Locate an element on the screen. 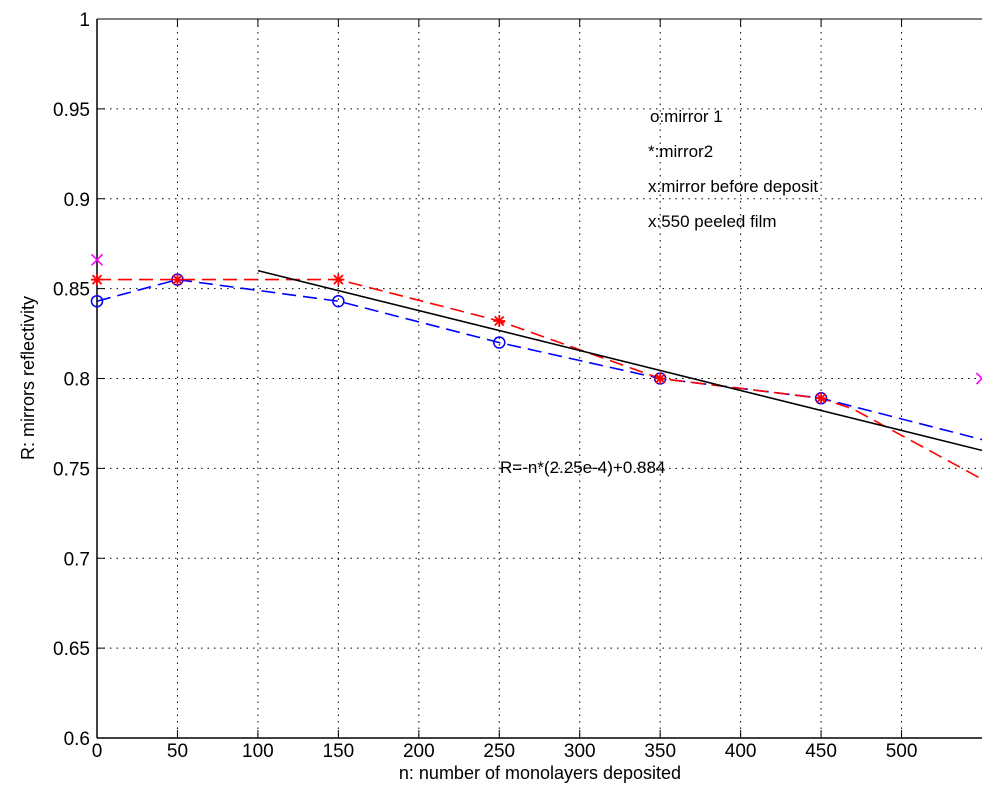 The height and width of the screenshot is (785, 982). y-axis-label: R: mirrors reflectivity is located at coordinates (28, 378).